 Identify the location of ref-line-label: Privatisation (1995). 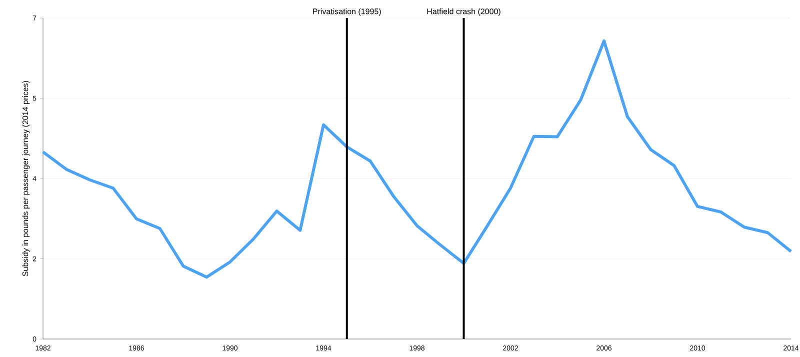
(347, 12).